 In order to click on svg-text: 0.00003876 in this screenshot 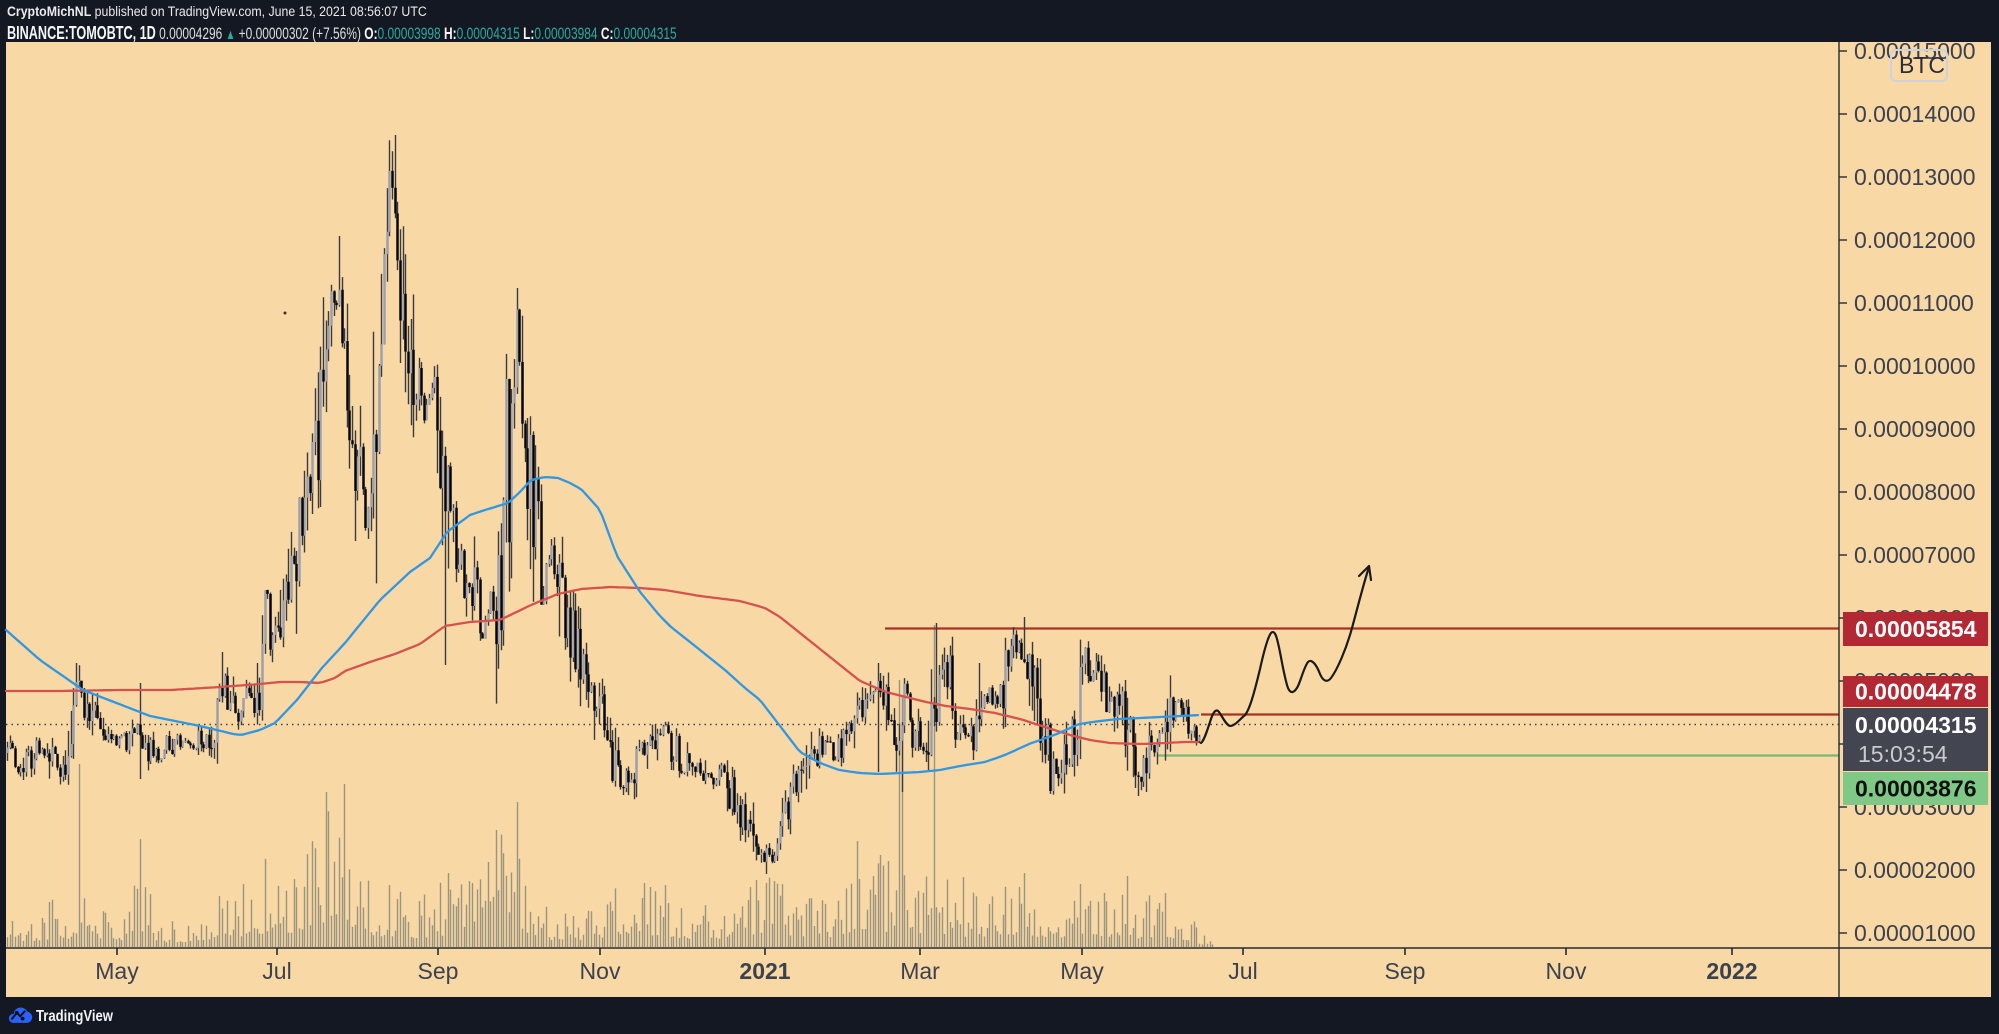, I will do `click(1916, 789)`.